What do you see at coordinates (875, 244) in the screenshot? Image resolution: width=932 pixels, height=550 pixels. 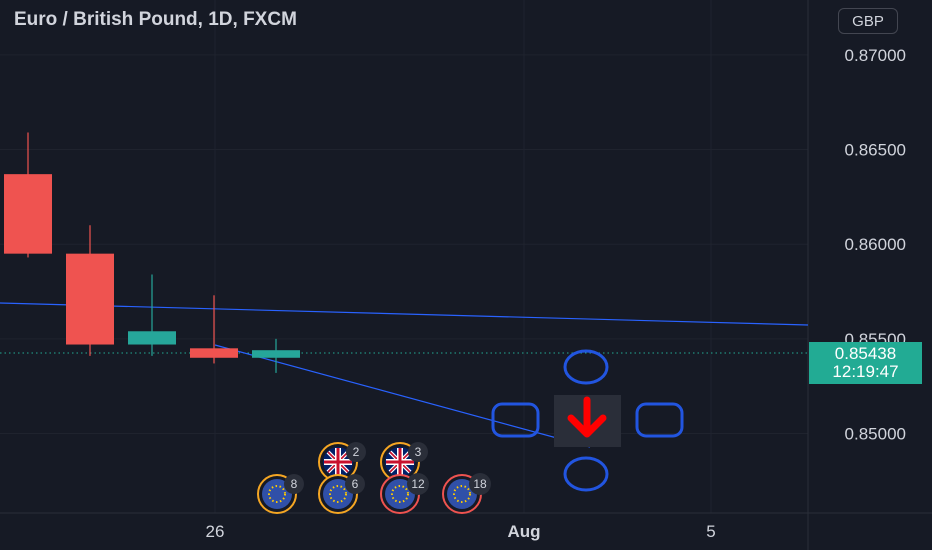 I see `y-tick-label: 0.86000` at bounding box center [875, 244].